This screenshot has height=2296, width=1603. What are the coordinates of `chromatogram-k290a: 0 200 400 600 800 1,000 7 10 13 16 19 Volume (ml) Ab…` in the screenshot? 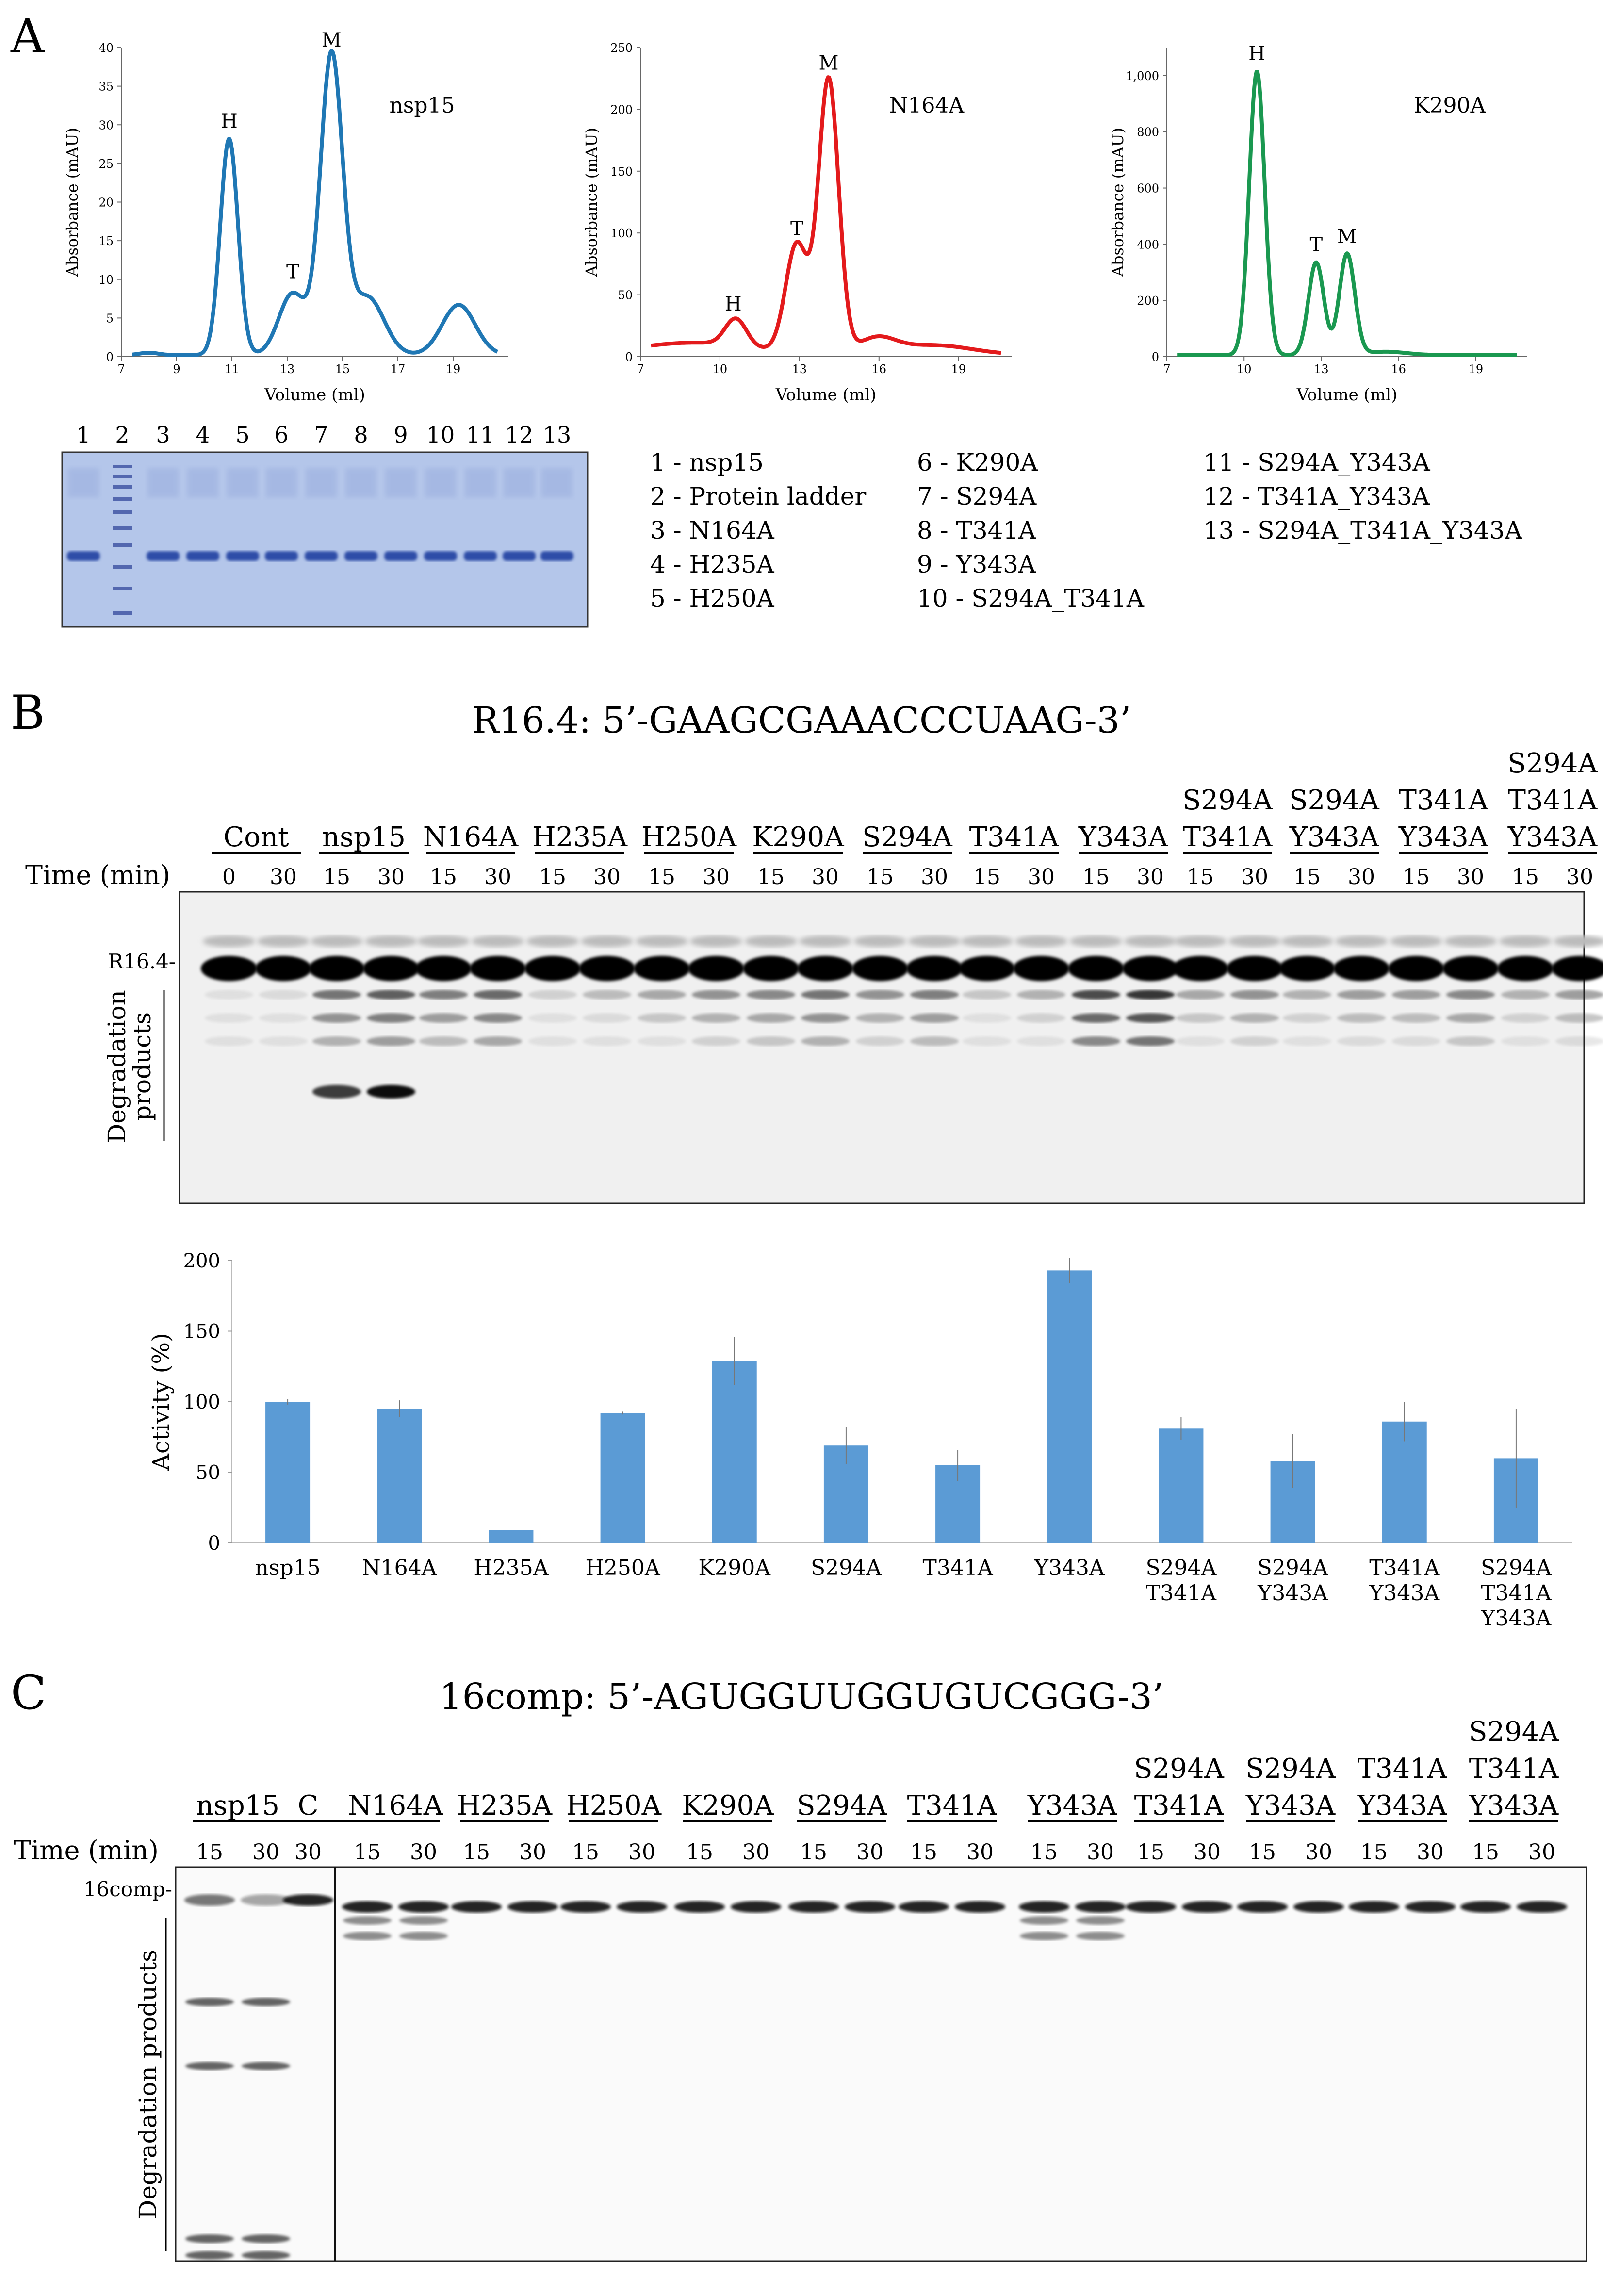 It's located at (1318, 224).